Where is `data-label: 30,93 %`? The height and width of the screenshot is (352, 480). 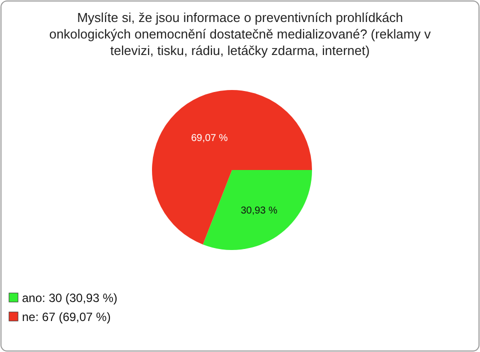
data-label: 30,93 % is located at coordinates (259, 211).